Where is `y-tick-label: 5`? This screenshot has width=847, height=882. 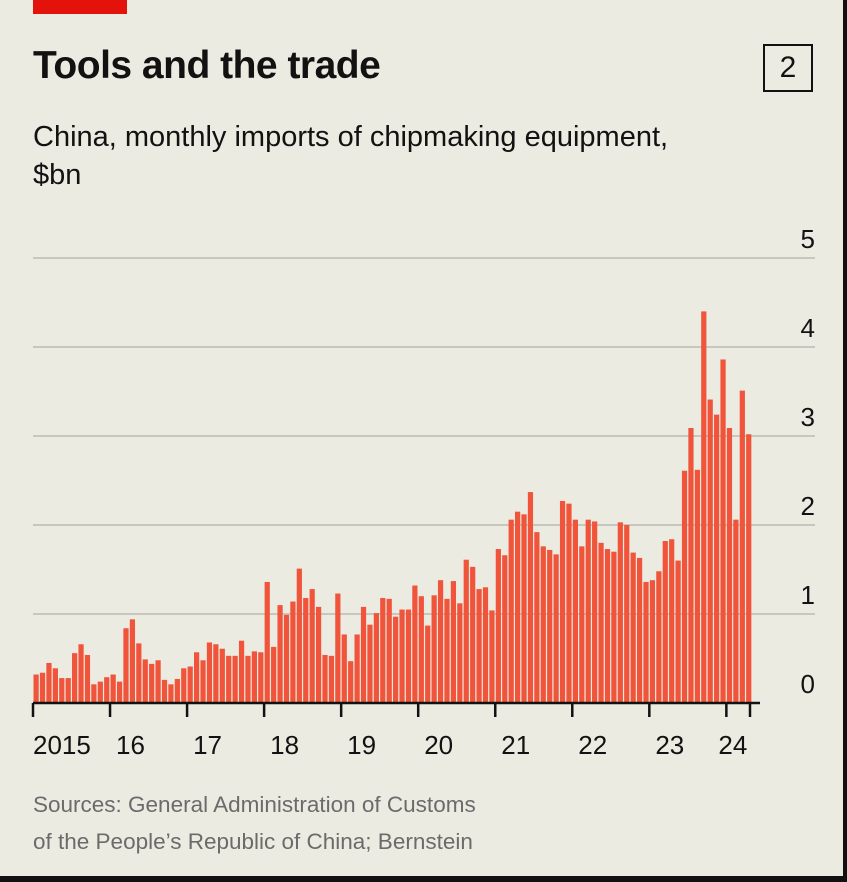 y-tick-label: 5 is located at coordinates (808, 239).